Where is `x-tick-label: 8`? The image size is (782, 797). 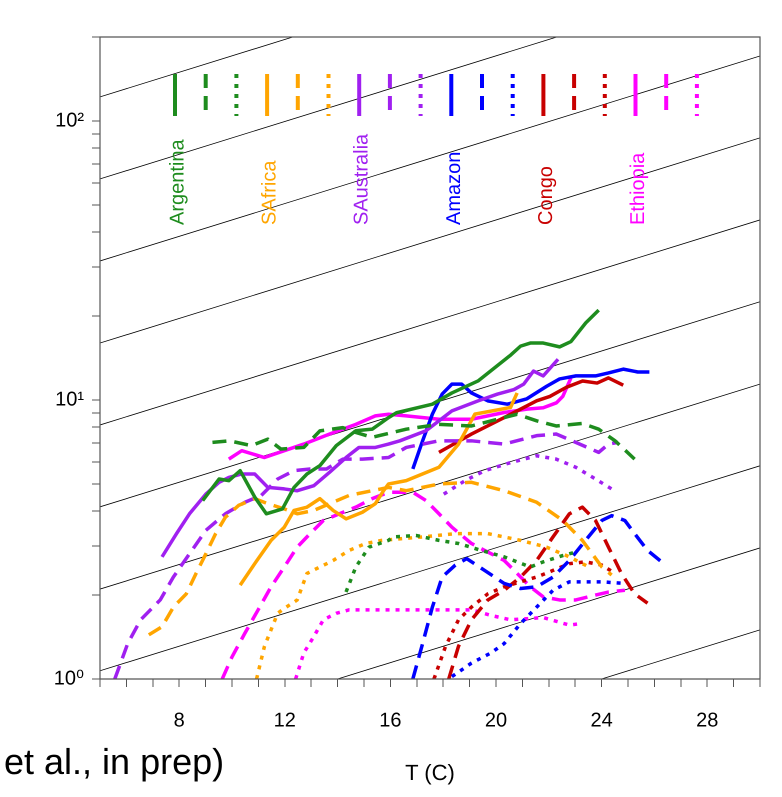 x-tick-label: 8 is located at coordinates (179, 721).